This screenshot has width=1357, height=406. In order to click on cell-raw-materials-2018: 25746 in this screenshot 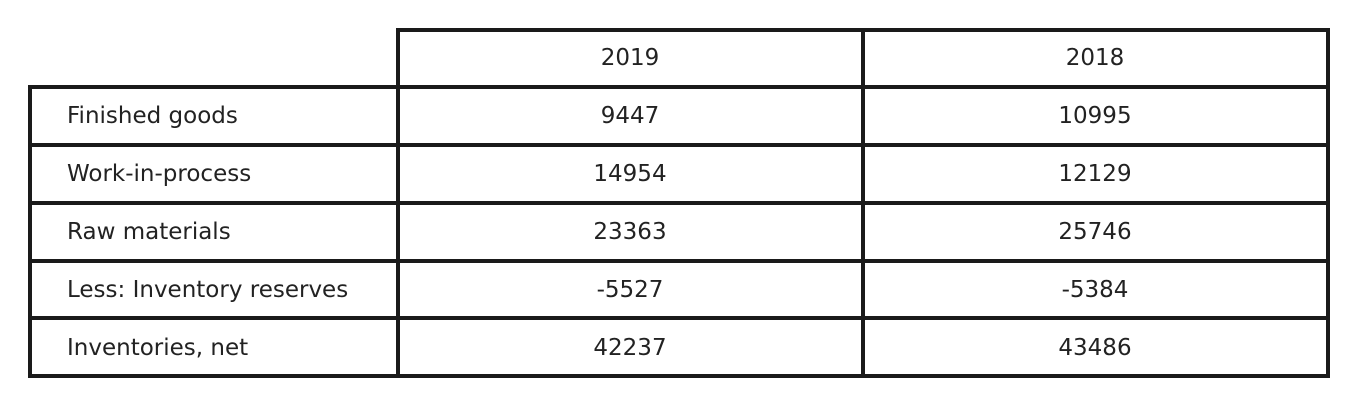, I will do `click(1094, 232)`.